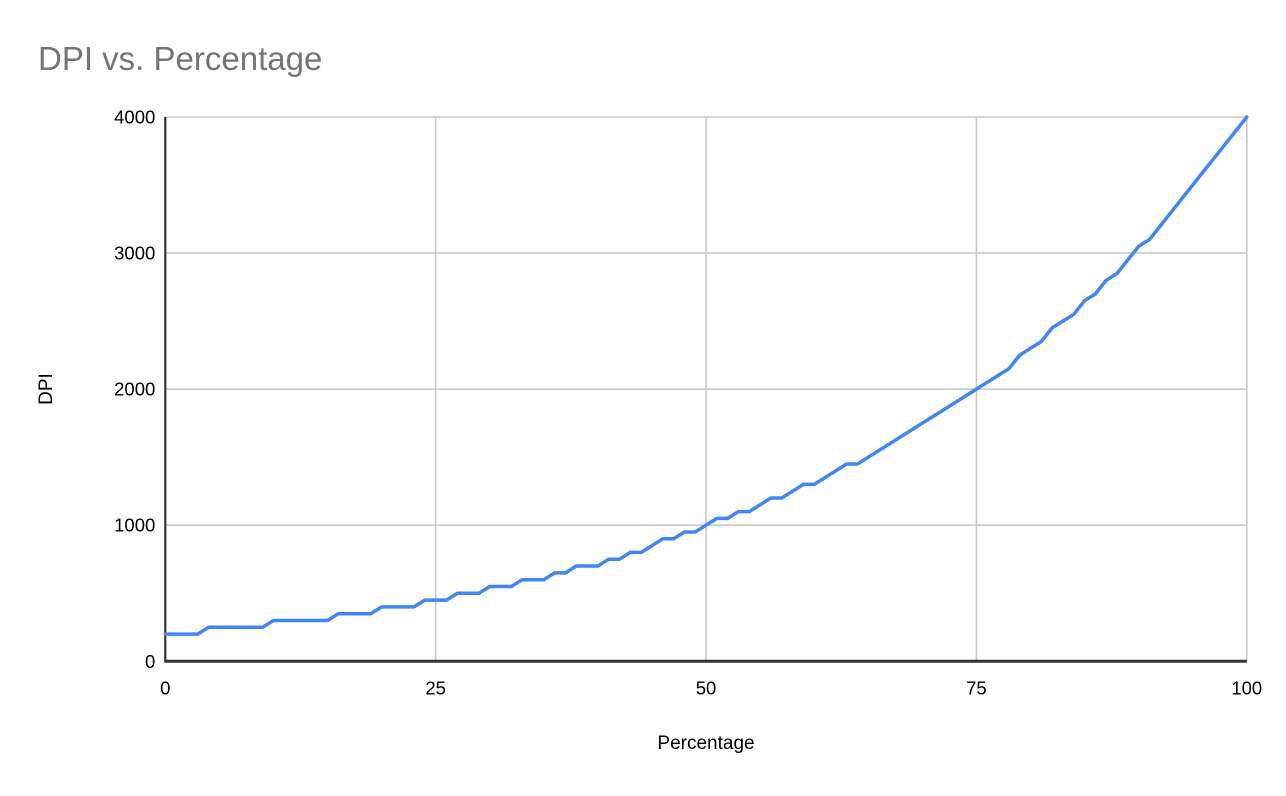 The image size is (1286, 796). I want to click on x-tick-label: 50, so click(706, 687).